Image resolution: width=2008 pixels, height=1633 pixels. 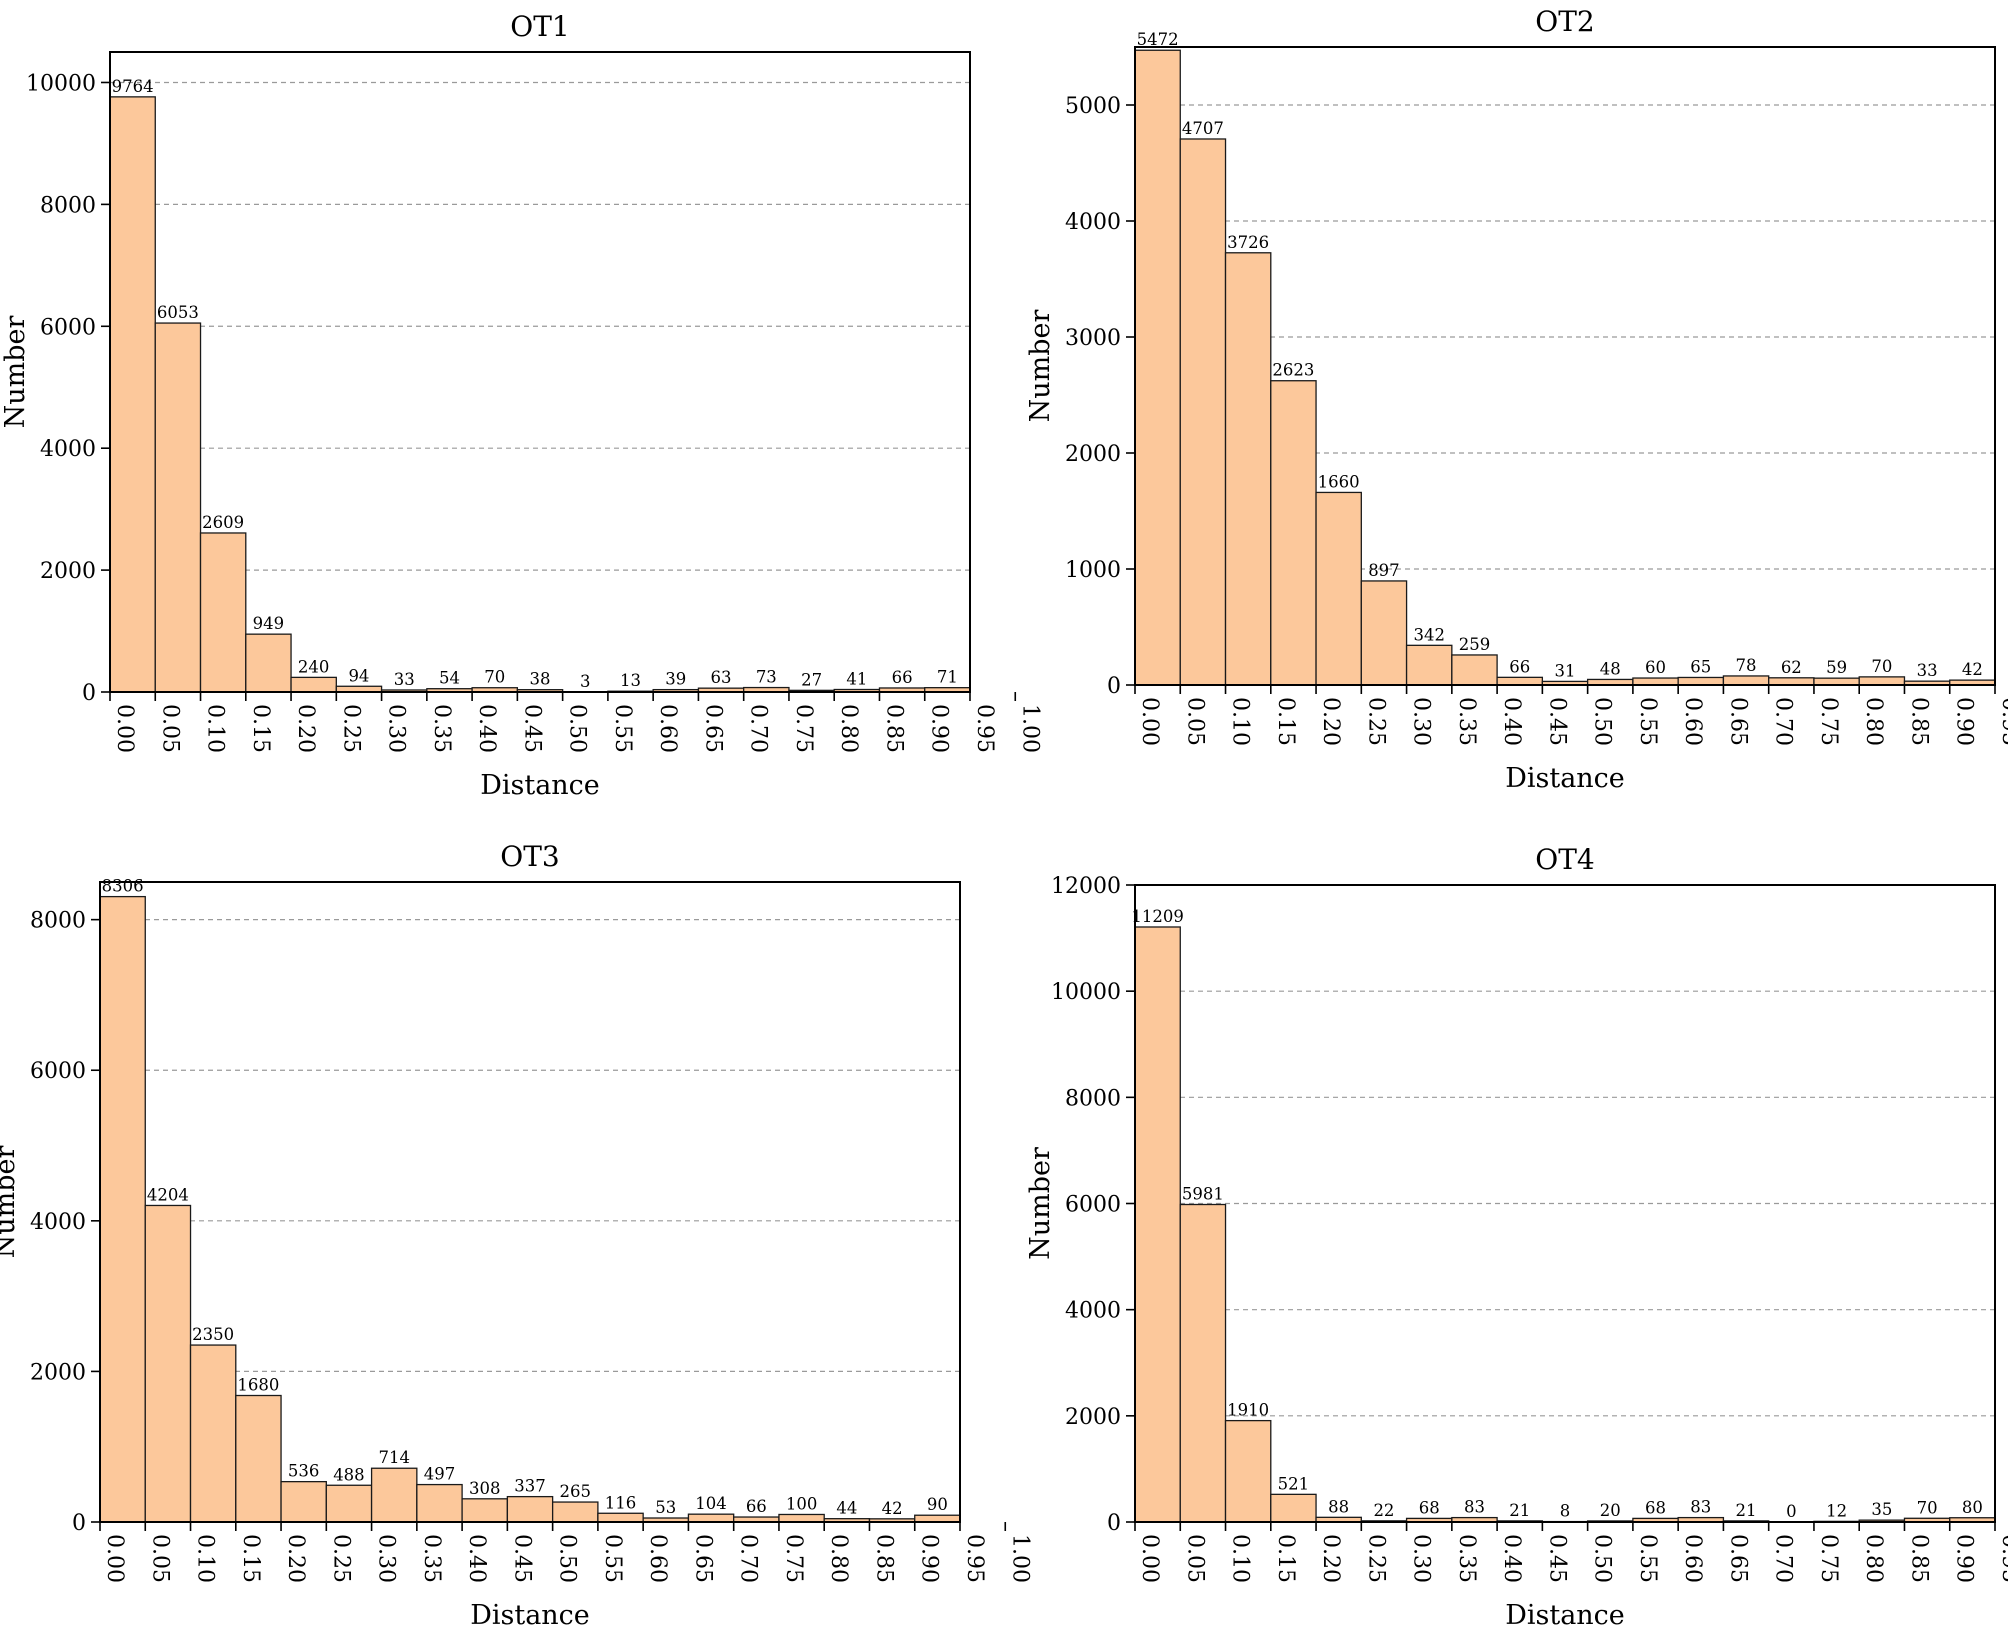 What do you see at coordinates (124, 728) in the screenshot?
I see `x-tick-label: 0.00` at bounding box center [124, 728].